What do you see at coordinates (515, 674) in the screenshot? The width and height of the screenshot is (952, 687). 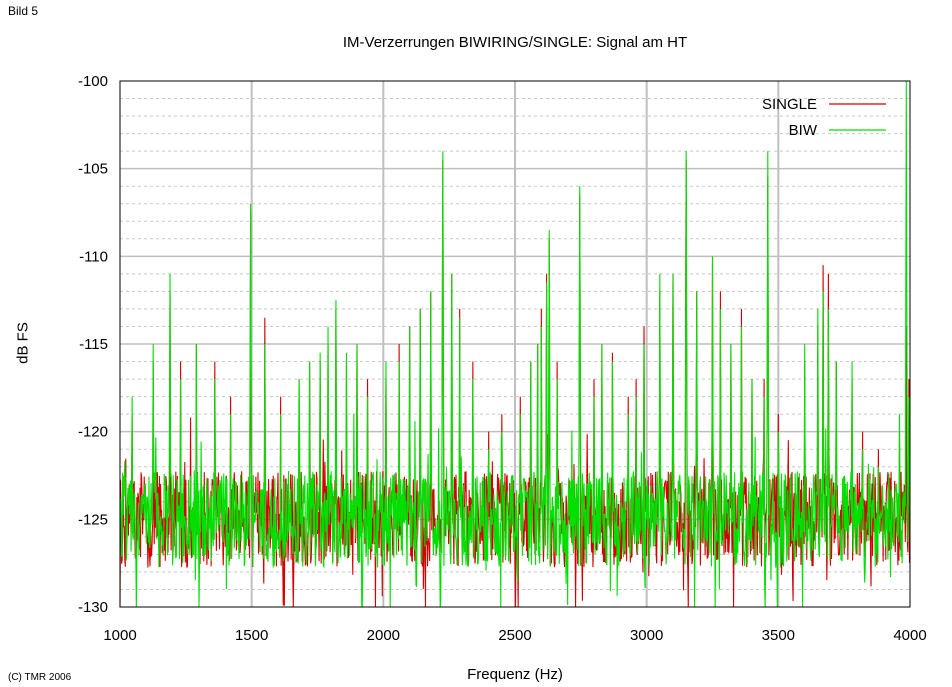 I see `x-axis-label: Frequenz (Hz)` at bounding box center [515, 674].